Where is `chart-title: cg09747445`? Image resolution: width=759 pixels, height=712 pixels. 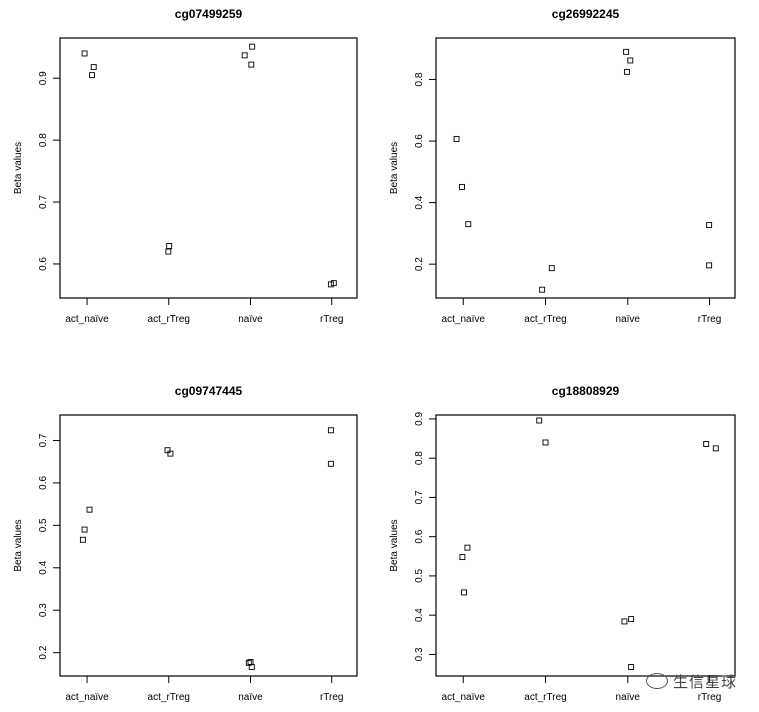 chart-title: cg09747445 is located at coordinates (209, 391).